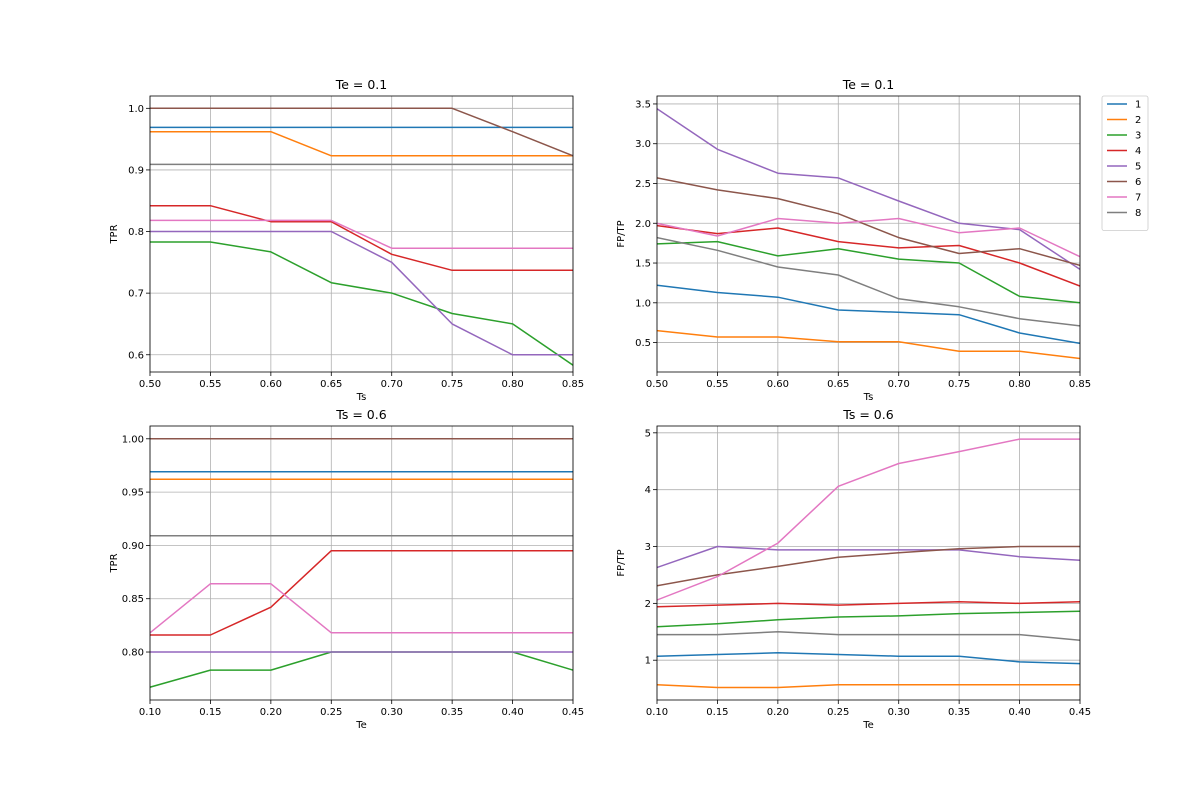 This screenshot has height=800, width=1200. Describe the element at coordinates (899, 384) in the screenshot. I see `x-tick-label: 0.70` at that location.